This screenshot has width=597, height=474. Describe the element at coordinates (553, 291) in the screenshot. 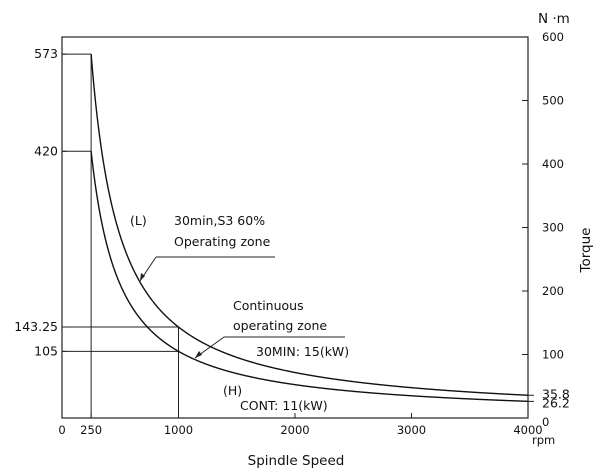

I see `right-tick-label-2: 200` at that location.